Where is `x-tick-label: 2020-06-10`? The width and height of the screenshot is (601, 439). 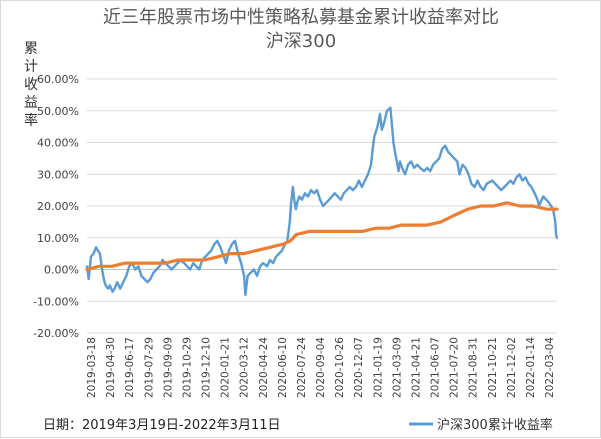 x-tick-label: 2020-06-10 is located at coordinates (283, 367).